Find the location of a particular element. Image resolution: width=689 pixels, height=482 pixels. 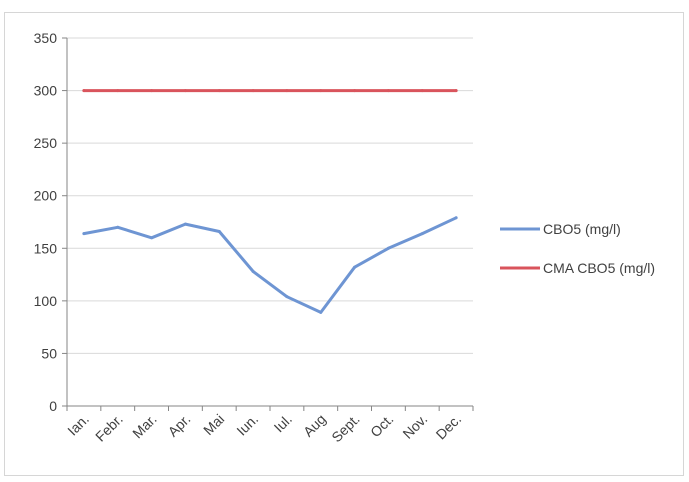

x-tick-label: Oct. is located at coordinates (381, 425).